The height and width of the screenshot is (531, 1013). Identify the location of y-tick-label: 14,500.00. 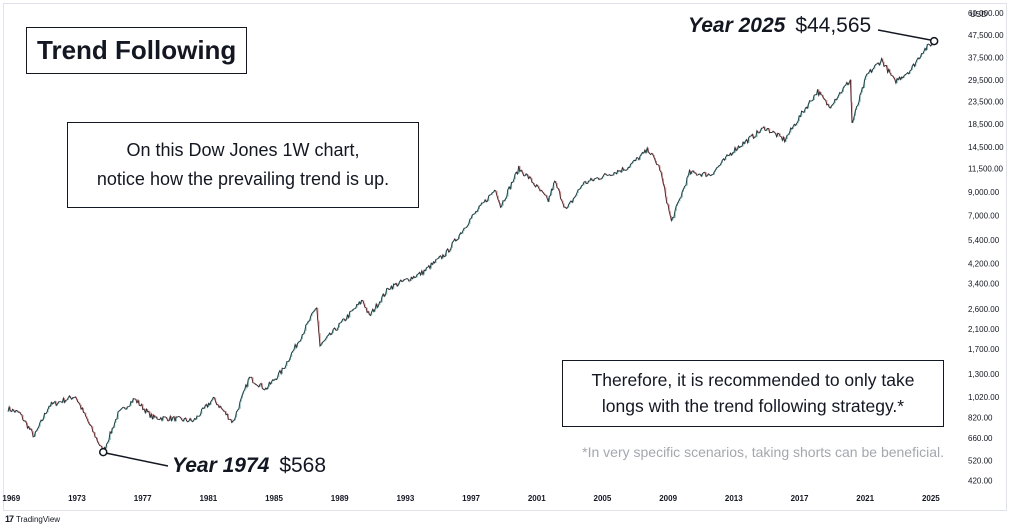
(986, 147).